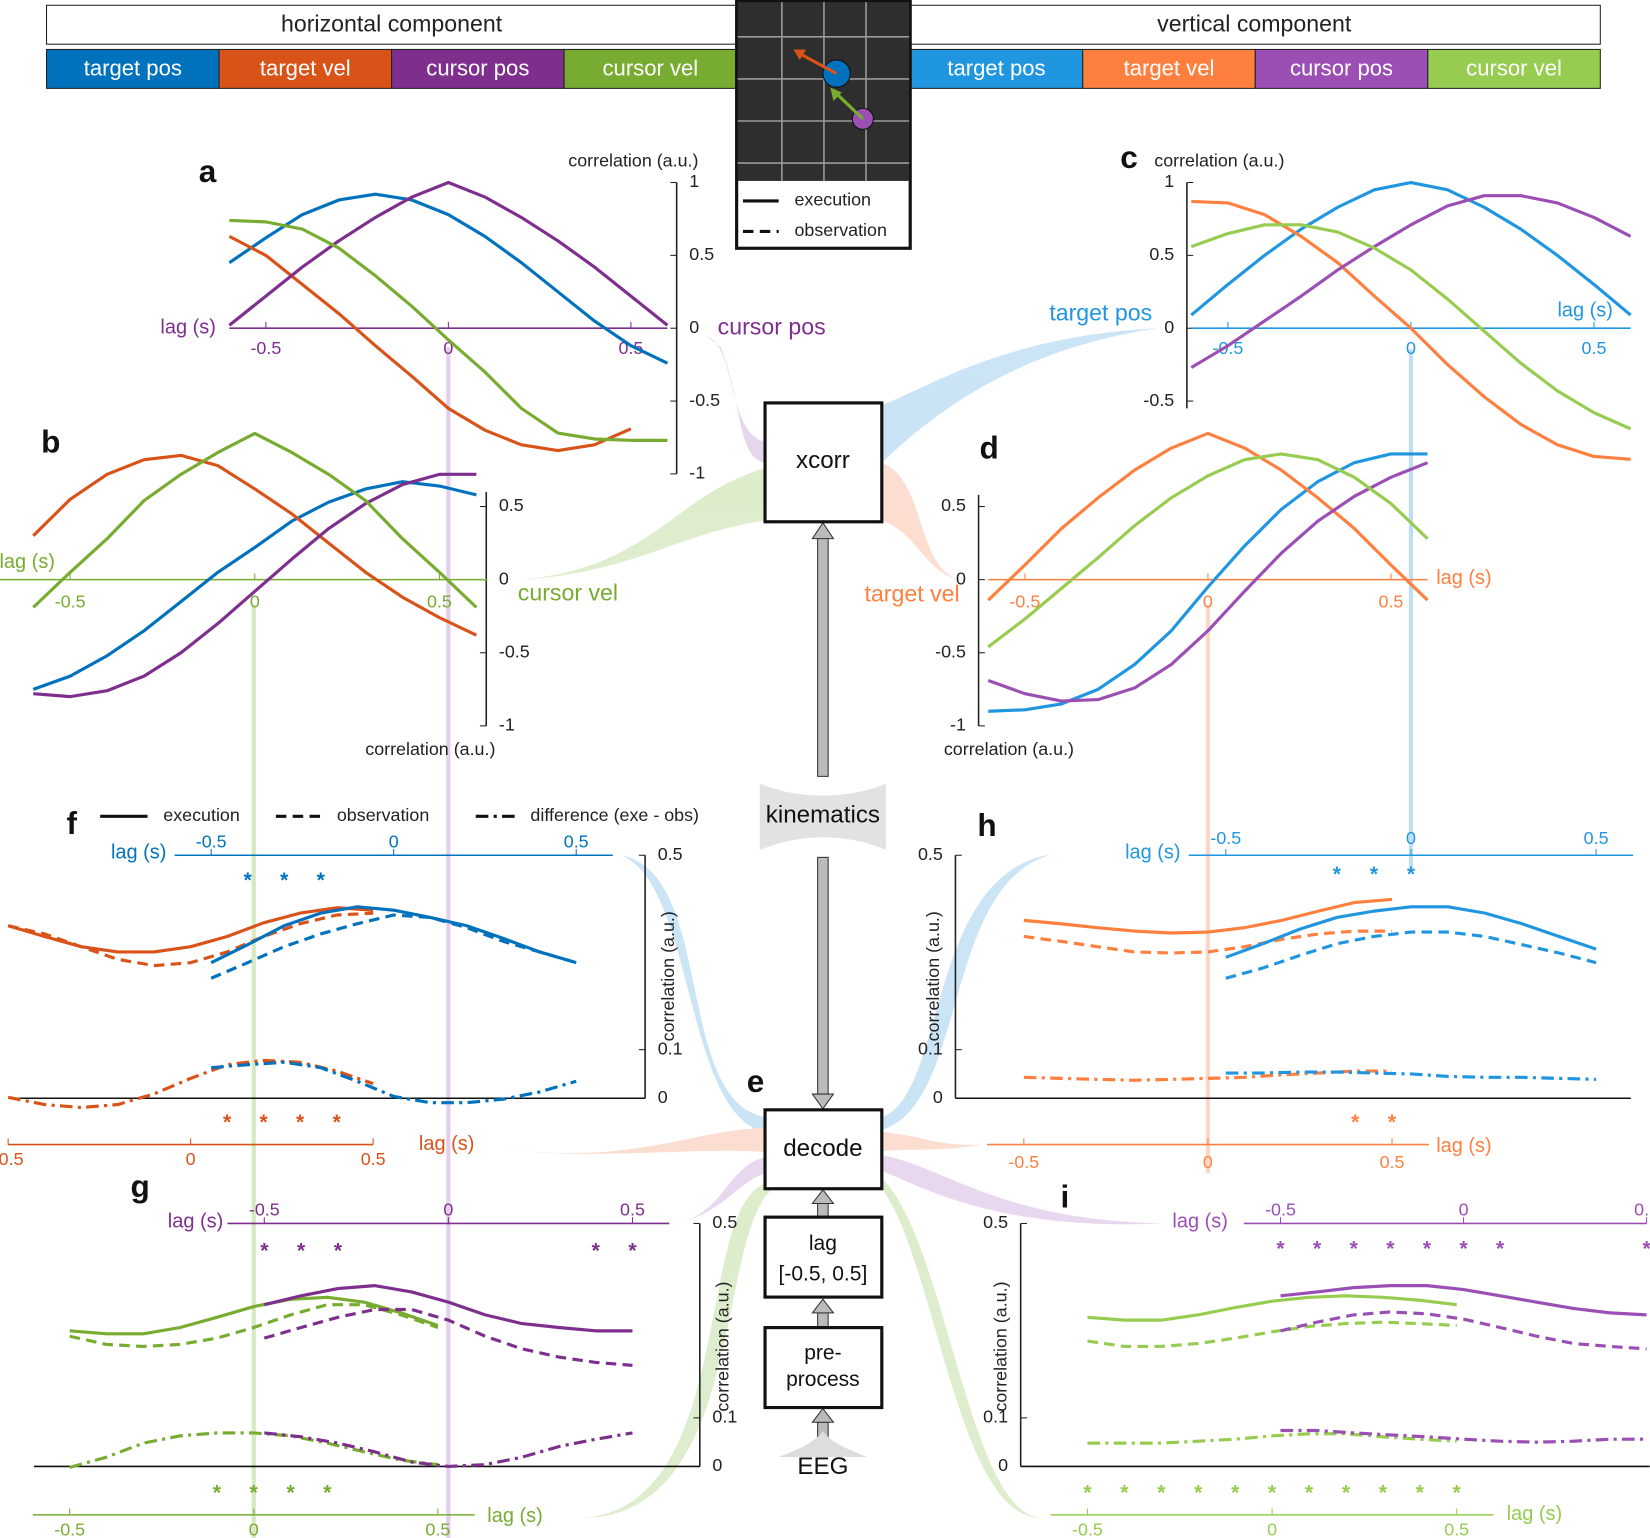  Describe the element at coordinates (823, 817) in the screenshot. I see `kinematics-lens` at that location.